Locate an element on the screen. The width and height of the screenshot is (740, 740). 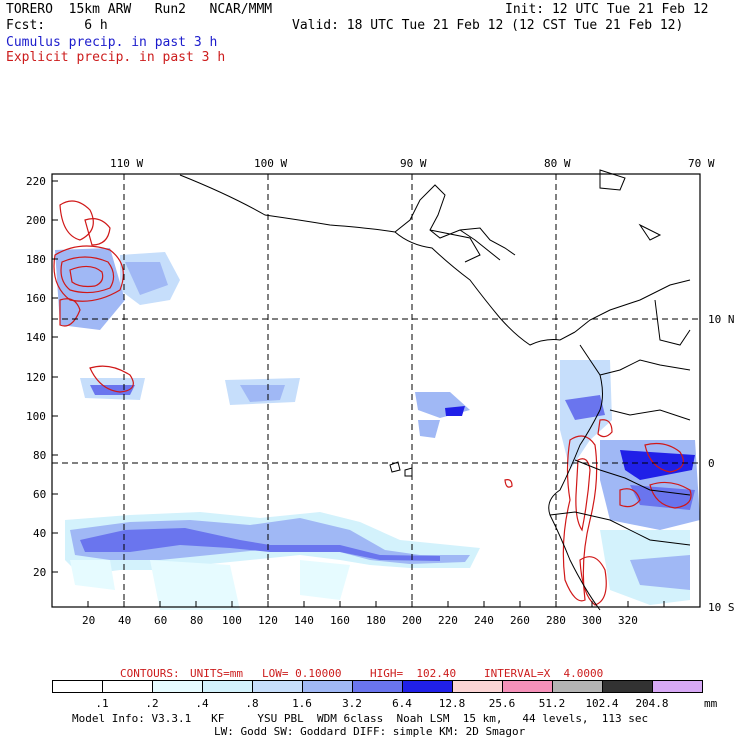
y-tick-label: 220 is located at coordinates (36, 181).